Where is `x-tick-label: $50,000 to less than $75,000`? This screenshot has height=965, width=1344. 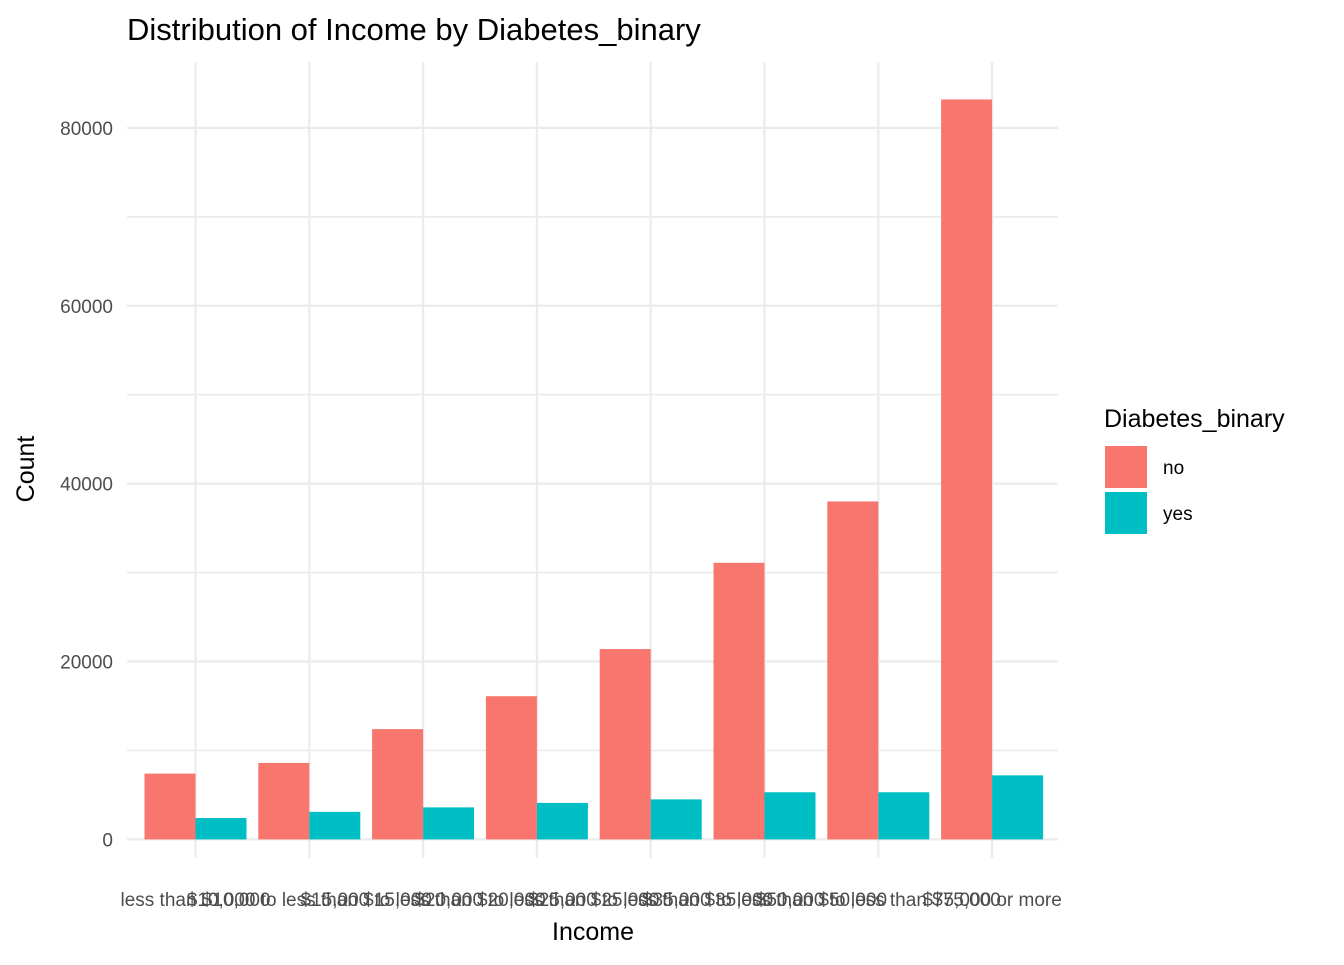 x-tick-label: $50,000 to less than $75,000 is located at coordinates (878, 900).